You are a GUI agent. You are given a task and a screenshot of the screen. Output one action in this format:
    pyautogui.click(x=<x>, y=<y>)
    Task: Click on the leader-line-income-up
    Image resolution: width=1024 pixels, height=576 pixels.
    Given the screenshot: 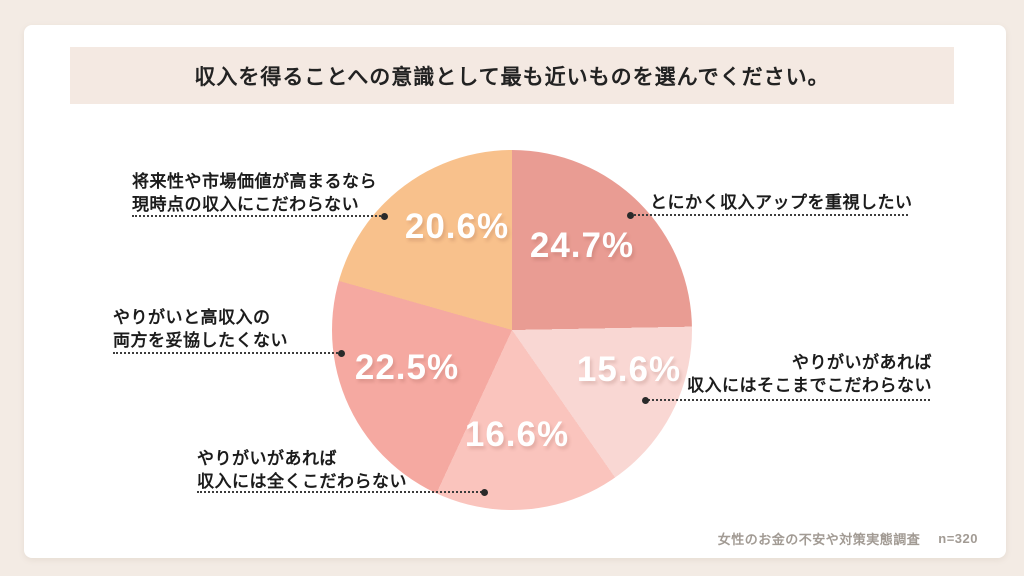 What is the action you would take?
    pyautogui.click(x=767, y=215)
    